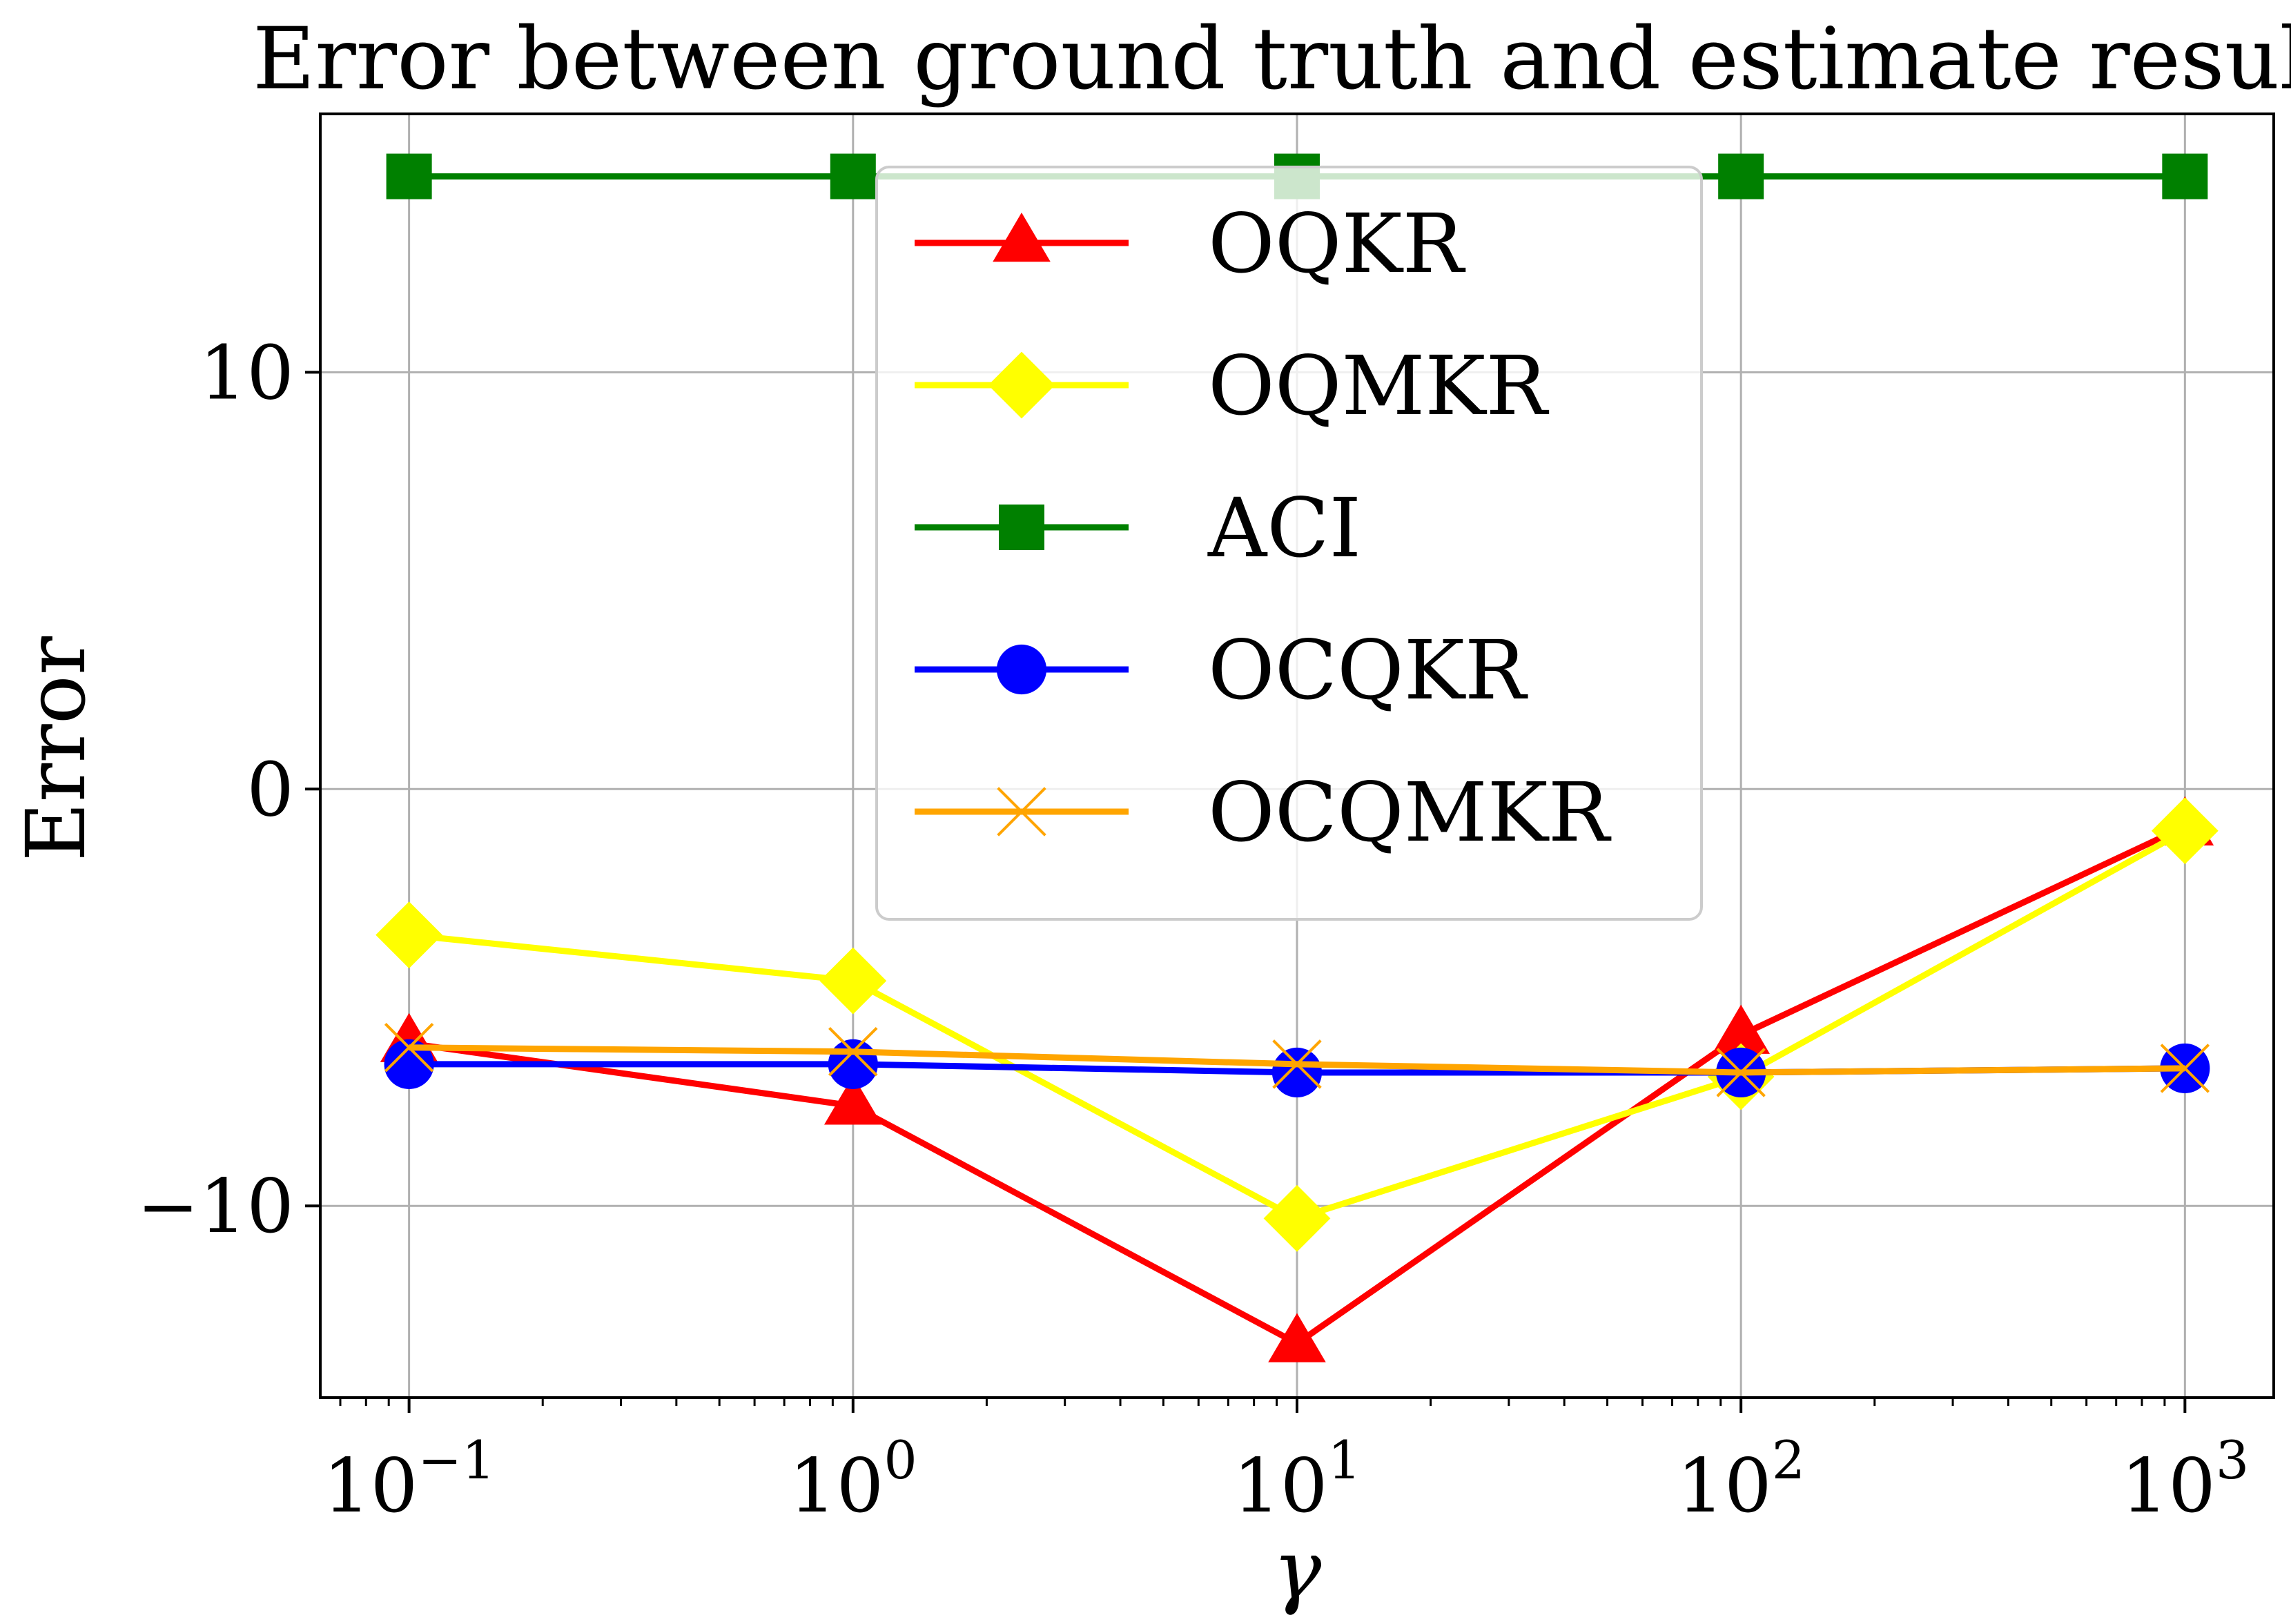 The height and width of the screenshot is (1624, 2291). Describe the element at coordinates (56, 748) in the screenshot. I see `y-axis-label: Error` at that location.